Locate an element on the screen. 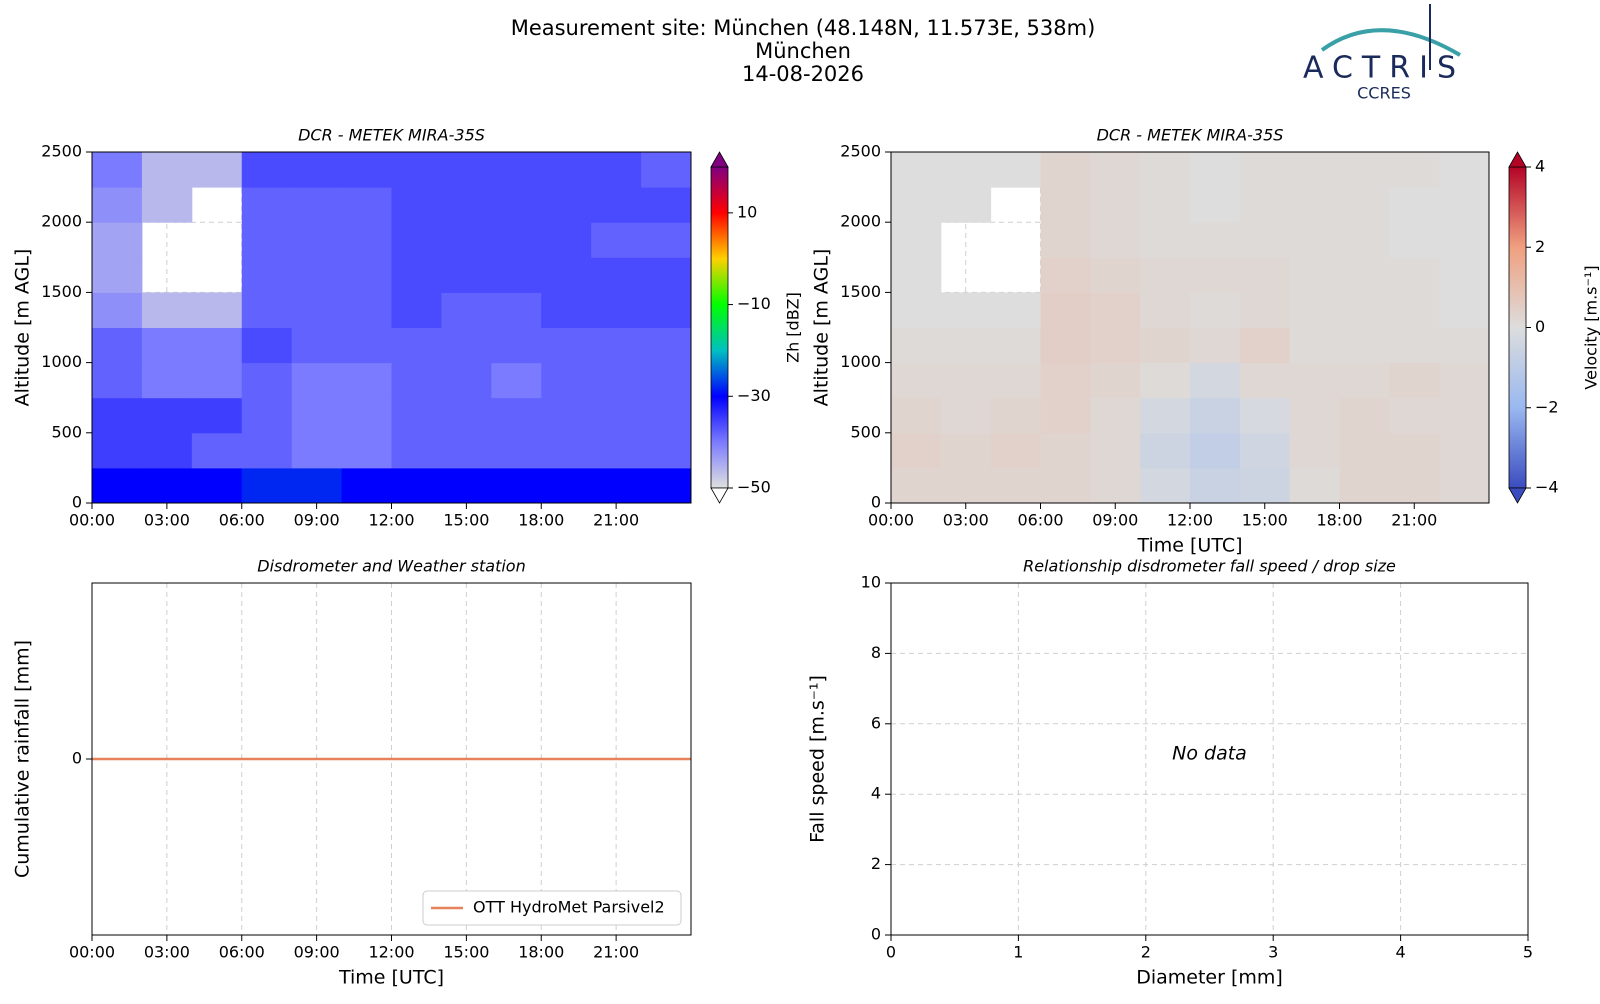 This screenshot has width=1600, height=1004. colorbar-tick-label: −4 is located at coordinates (1547, 487).